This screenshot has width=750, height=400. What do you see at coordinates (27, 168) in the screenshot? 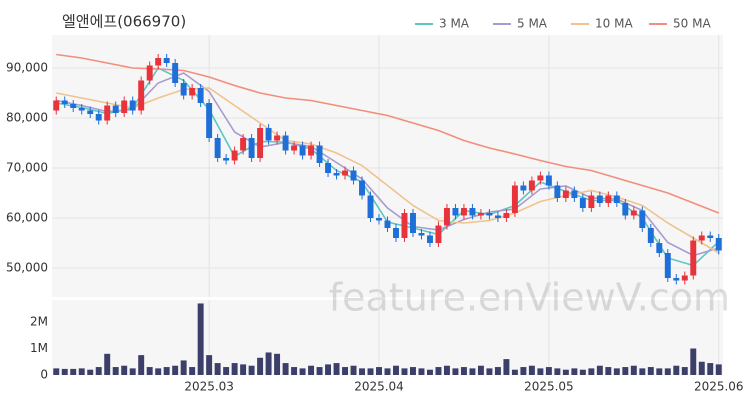
I see `y-tick-label: 70,000` at bounding box center [27, 168].